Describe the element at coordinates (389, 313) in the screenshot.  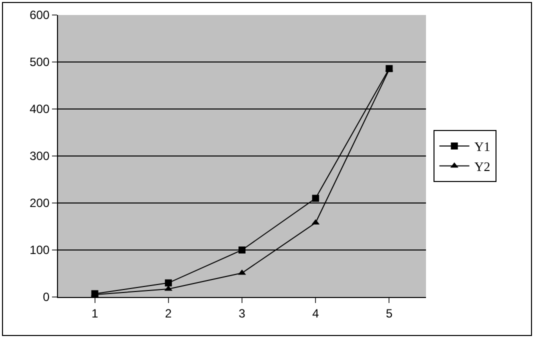
I see `x-tick-label: 5` at that location.